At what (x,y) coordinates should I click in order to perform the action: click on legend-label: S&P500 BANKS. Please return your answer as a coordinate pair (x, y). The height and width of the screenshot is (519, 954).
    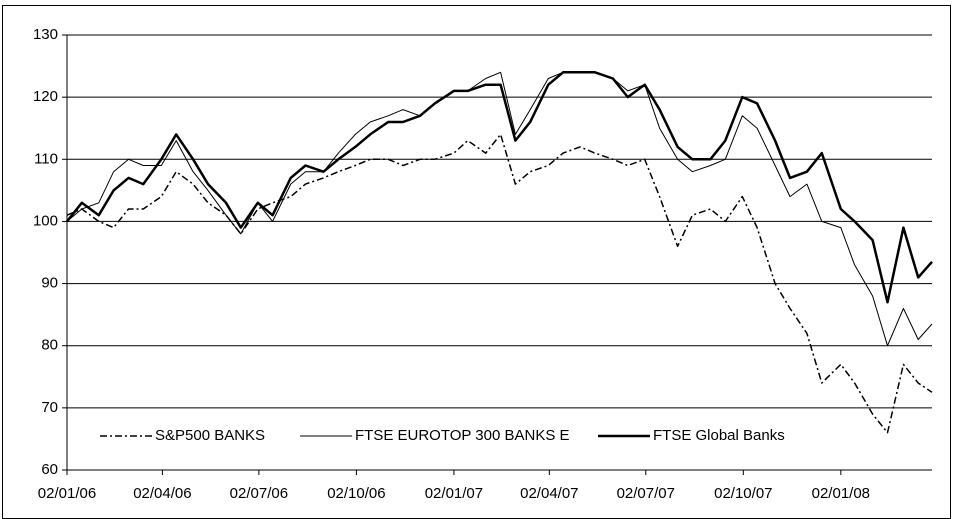
    Looking at the image, I should click on (210, 435).